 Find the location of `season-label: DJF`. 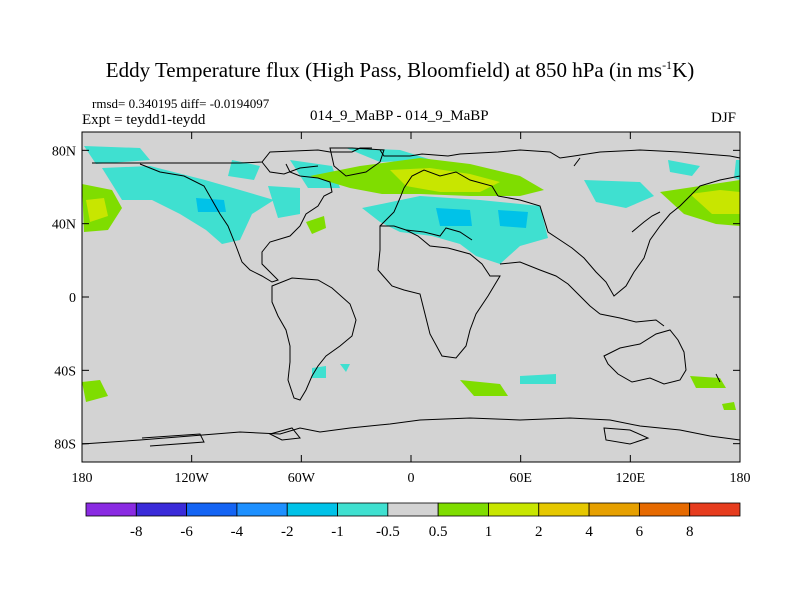

season-label: DJF is located at coordinates (724, 118).